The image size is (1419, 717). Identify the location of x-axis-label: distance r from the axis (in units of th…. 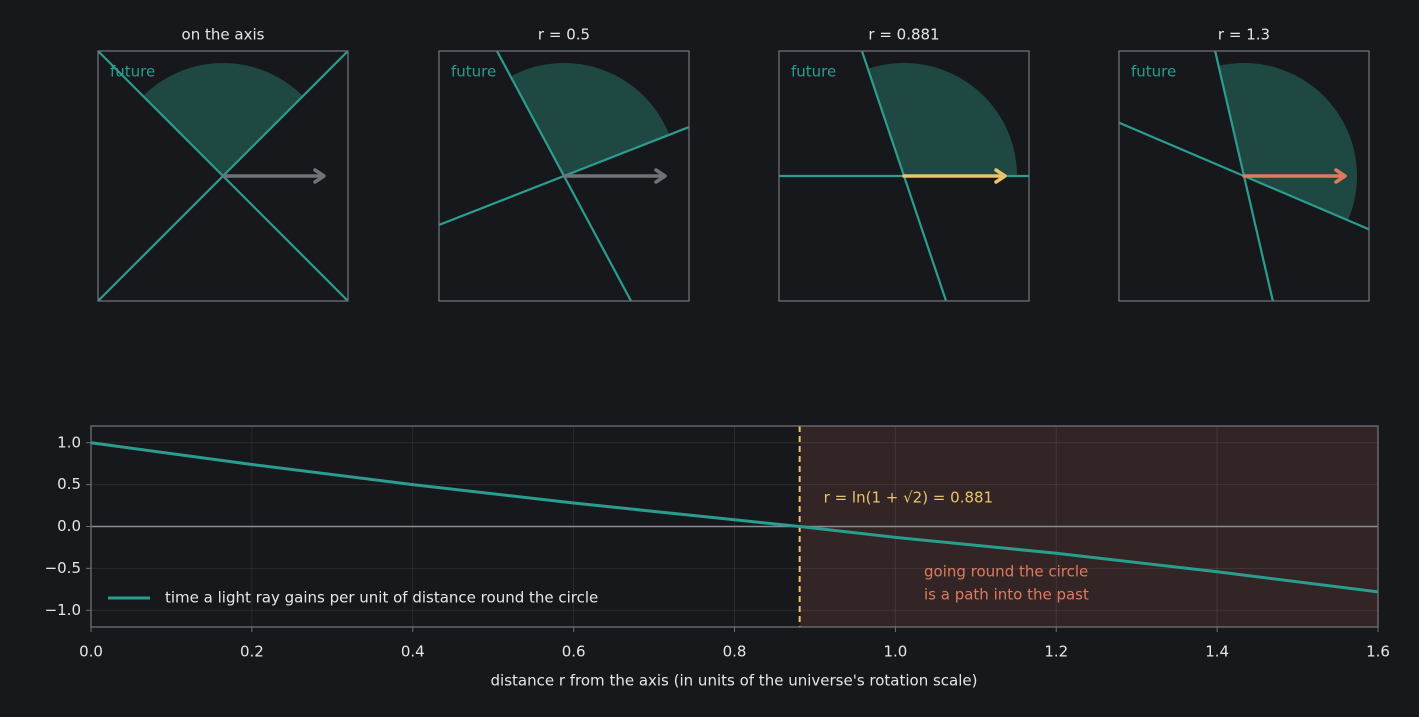
(734, 681).